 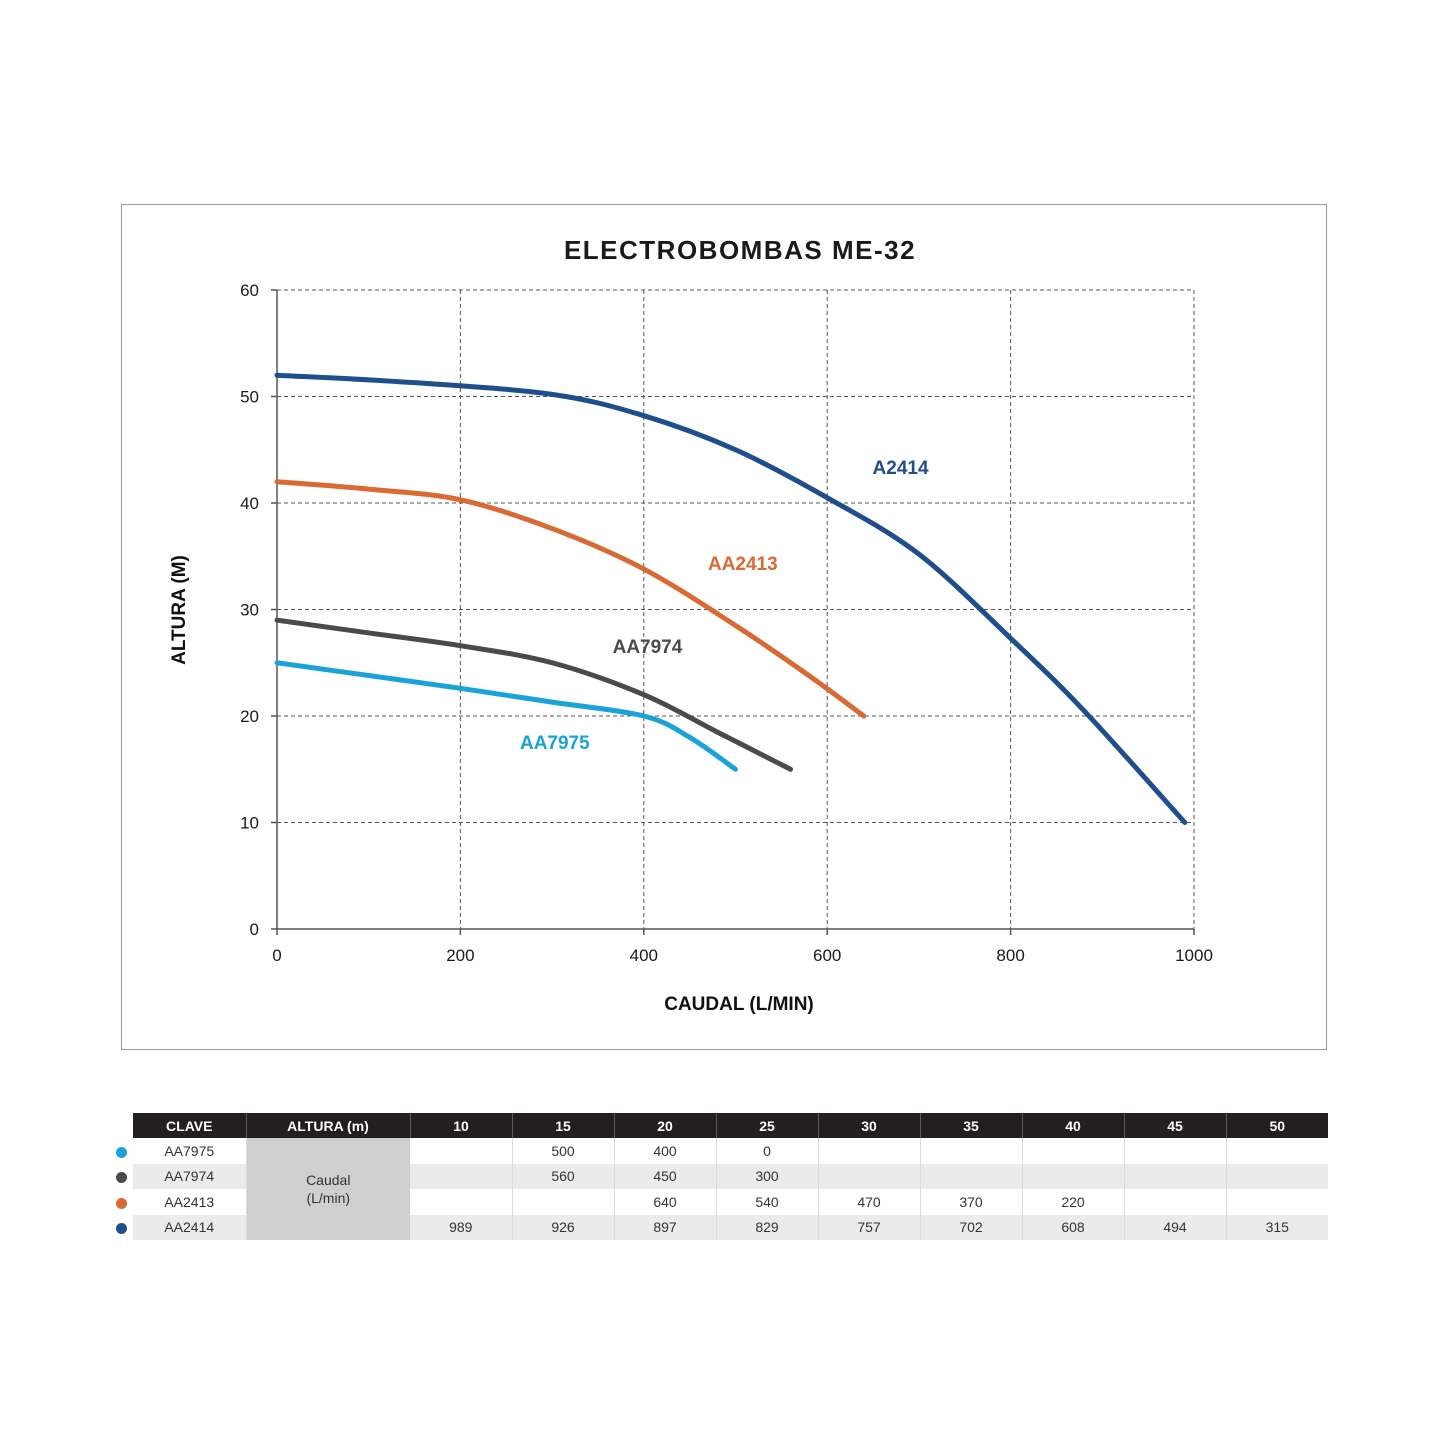 I want to click on table-row: AA2413 640 540 470 370 220, so click(x=719, y=1202).